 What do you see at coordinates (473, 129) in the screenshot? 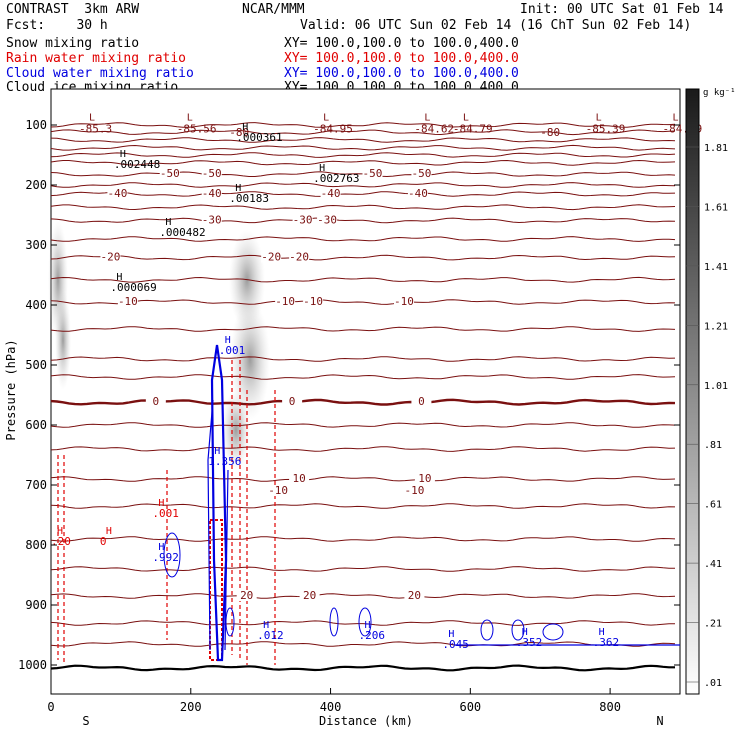
I see `upper-temperature-label: -84.79` at bounding box center [473, 129].